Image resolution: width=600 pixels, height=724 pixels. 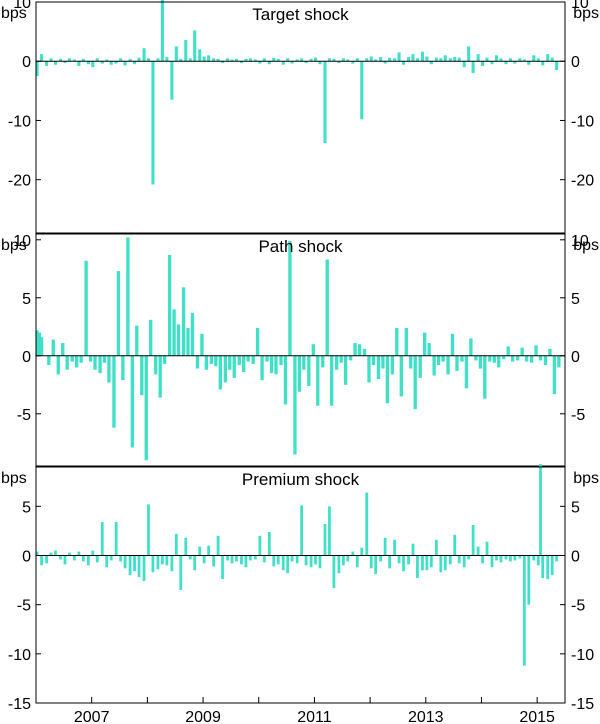 I want to click on y-tick-label-right: 10, so click(x=580, y=241).